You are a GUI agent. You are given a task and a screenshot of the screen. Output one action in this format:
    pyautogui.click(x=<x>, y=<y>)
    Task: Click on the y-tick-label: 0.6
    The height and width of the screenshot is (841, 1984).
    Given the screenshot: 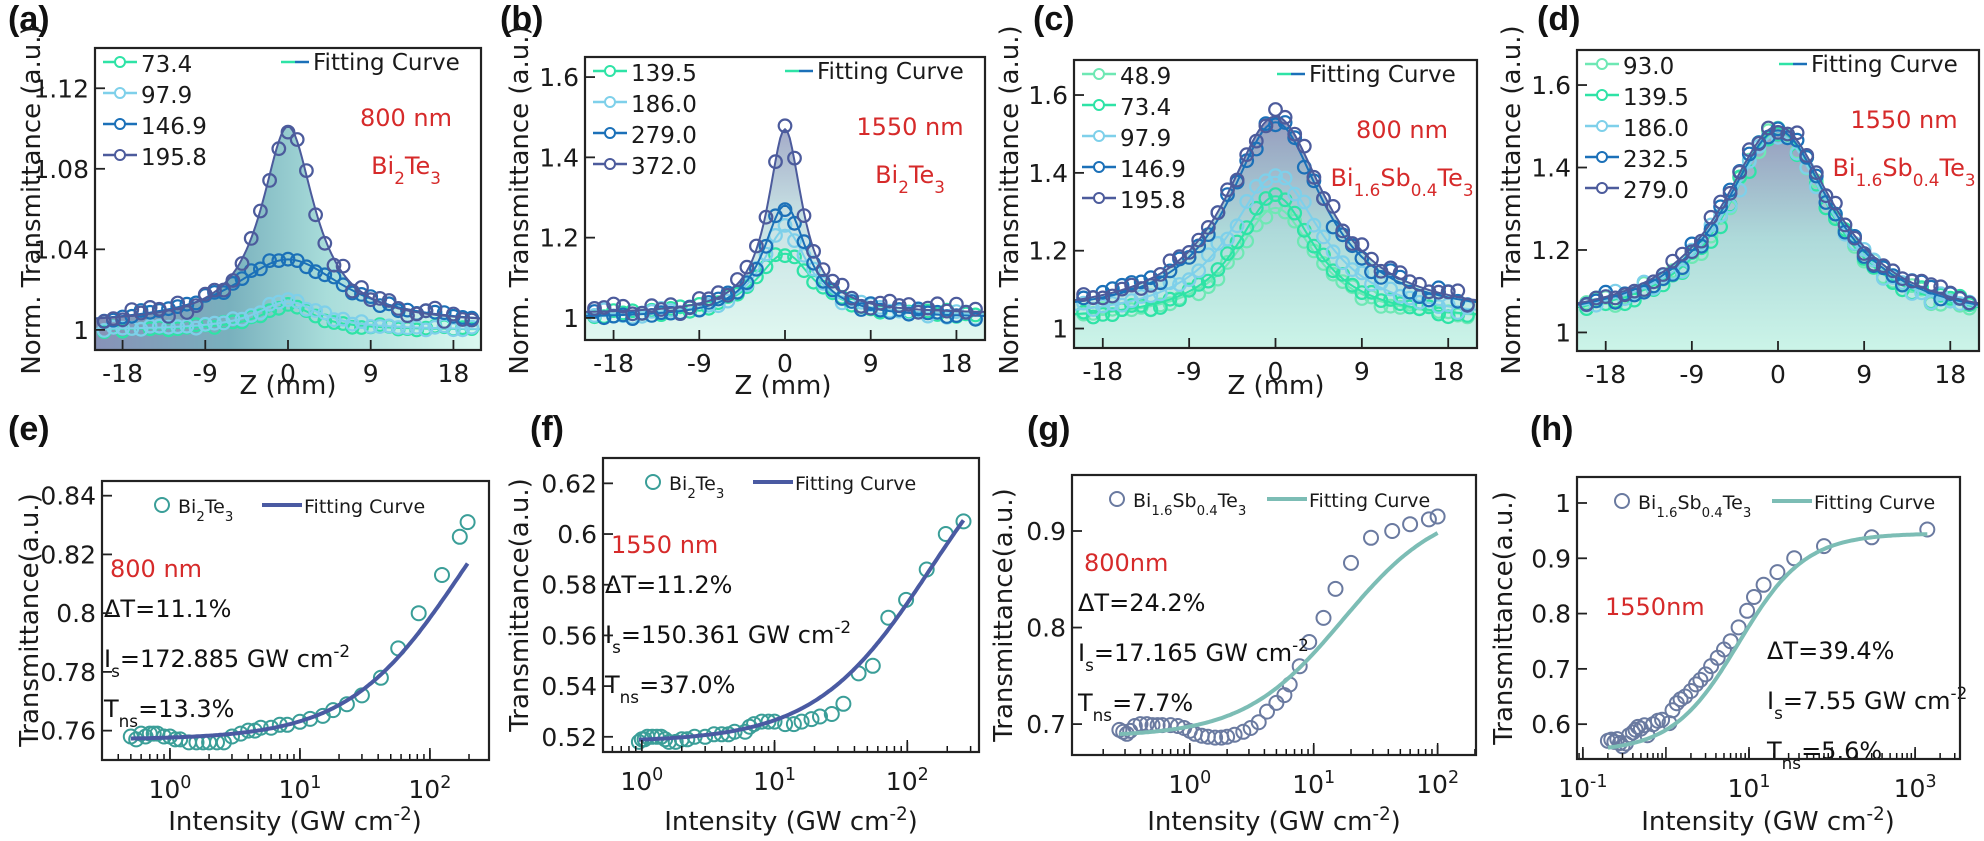 What is the action you would take?
    pyautogui.click(x=1551, y=724)
    